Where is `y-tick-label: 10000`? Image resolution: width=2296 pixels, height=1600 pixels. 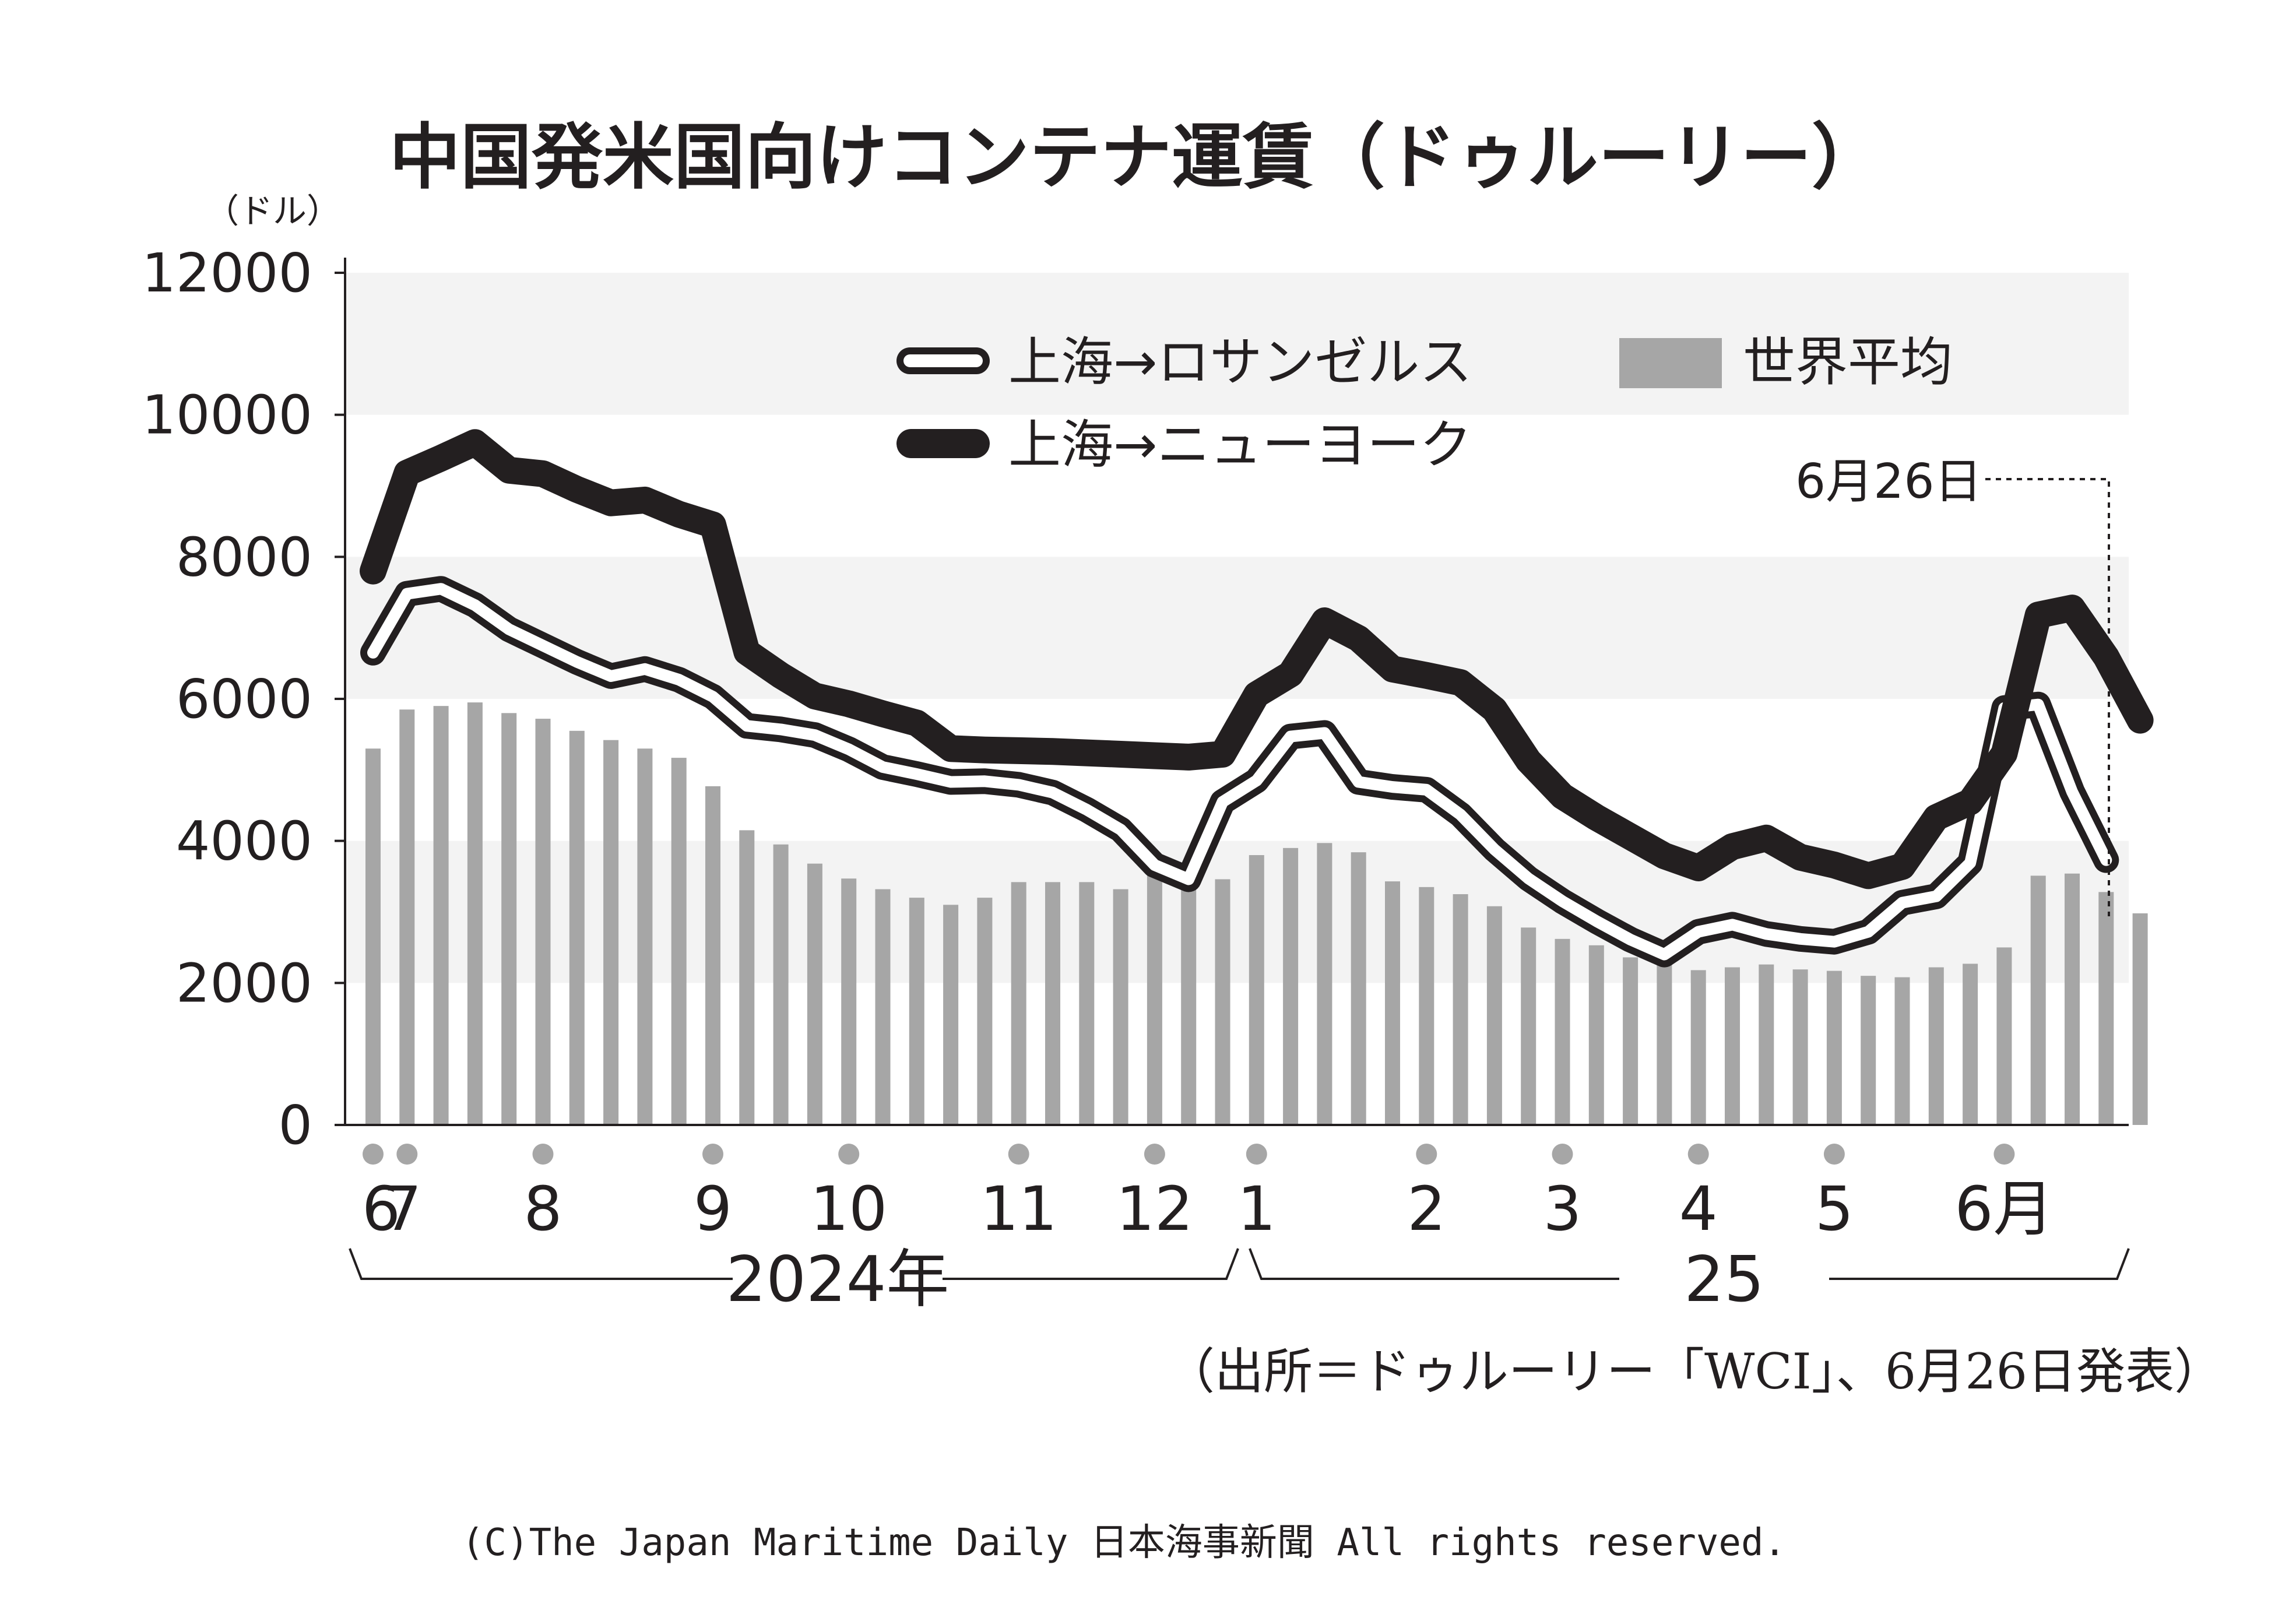 y-tick-label: 10000 is located at coordinates (227, 415).